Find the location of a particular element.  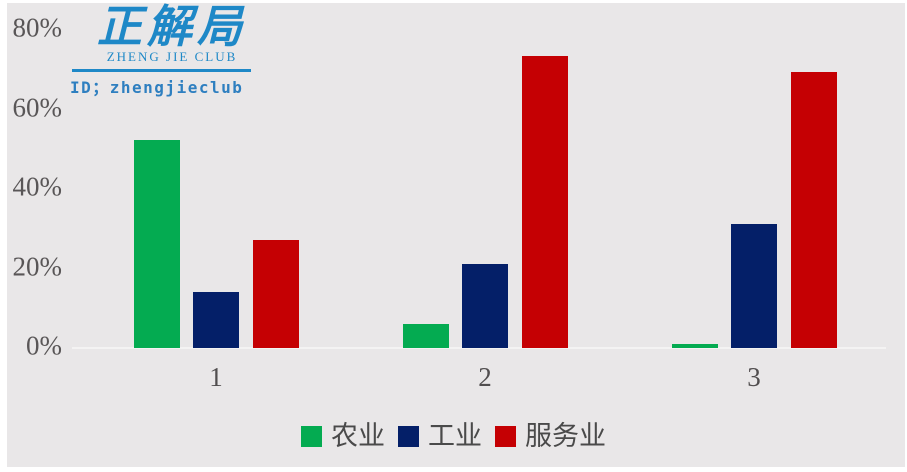

legend-label: 工业 is located at coordinates (455, 436).